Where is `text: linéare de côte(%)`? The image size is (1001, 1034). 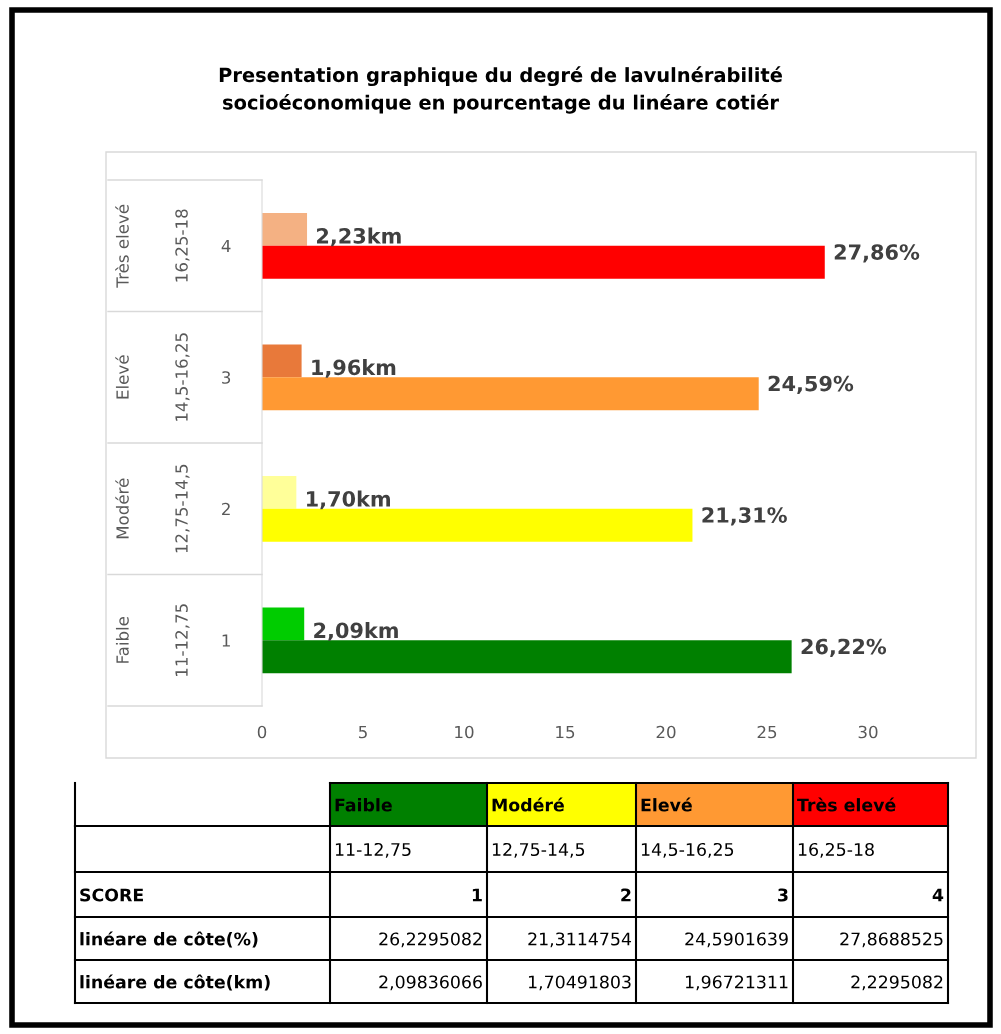 text: linéare de côte(%) is located at coordinates (169, 939).